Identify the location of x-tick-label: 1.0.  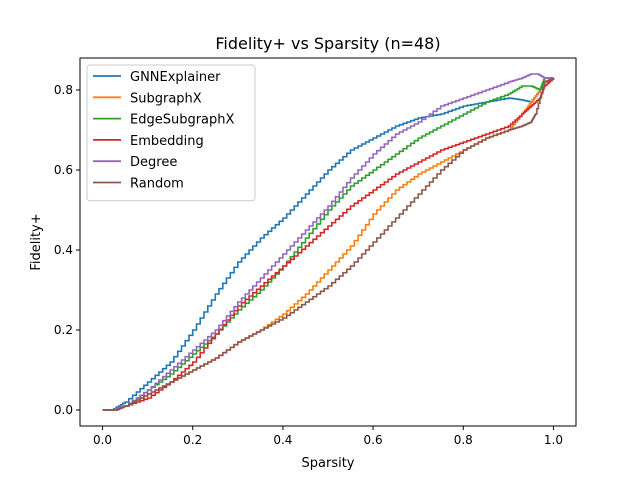
(553, 440).